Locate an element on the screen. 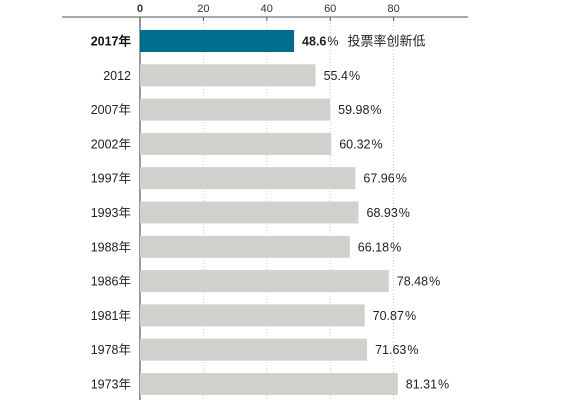 This screenshot has width=562, height=400. tick-label: 60 is located at coordinates (330, 9).